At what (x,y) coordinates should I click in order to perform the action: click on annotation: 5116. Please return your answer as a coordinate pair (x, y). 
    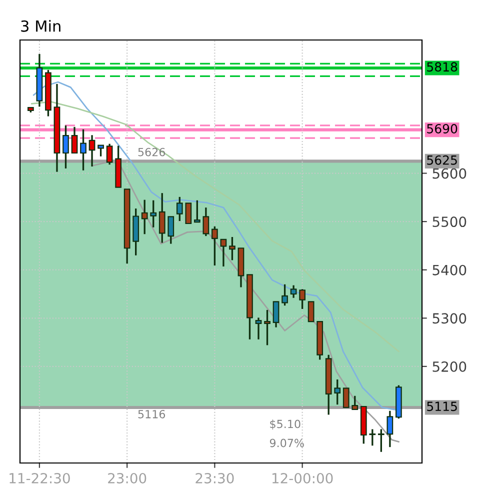
    Looking at the image, I should click on (152, 414).